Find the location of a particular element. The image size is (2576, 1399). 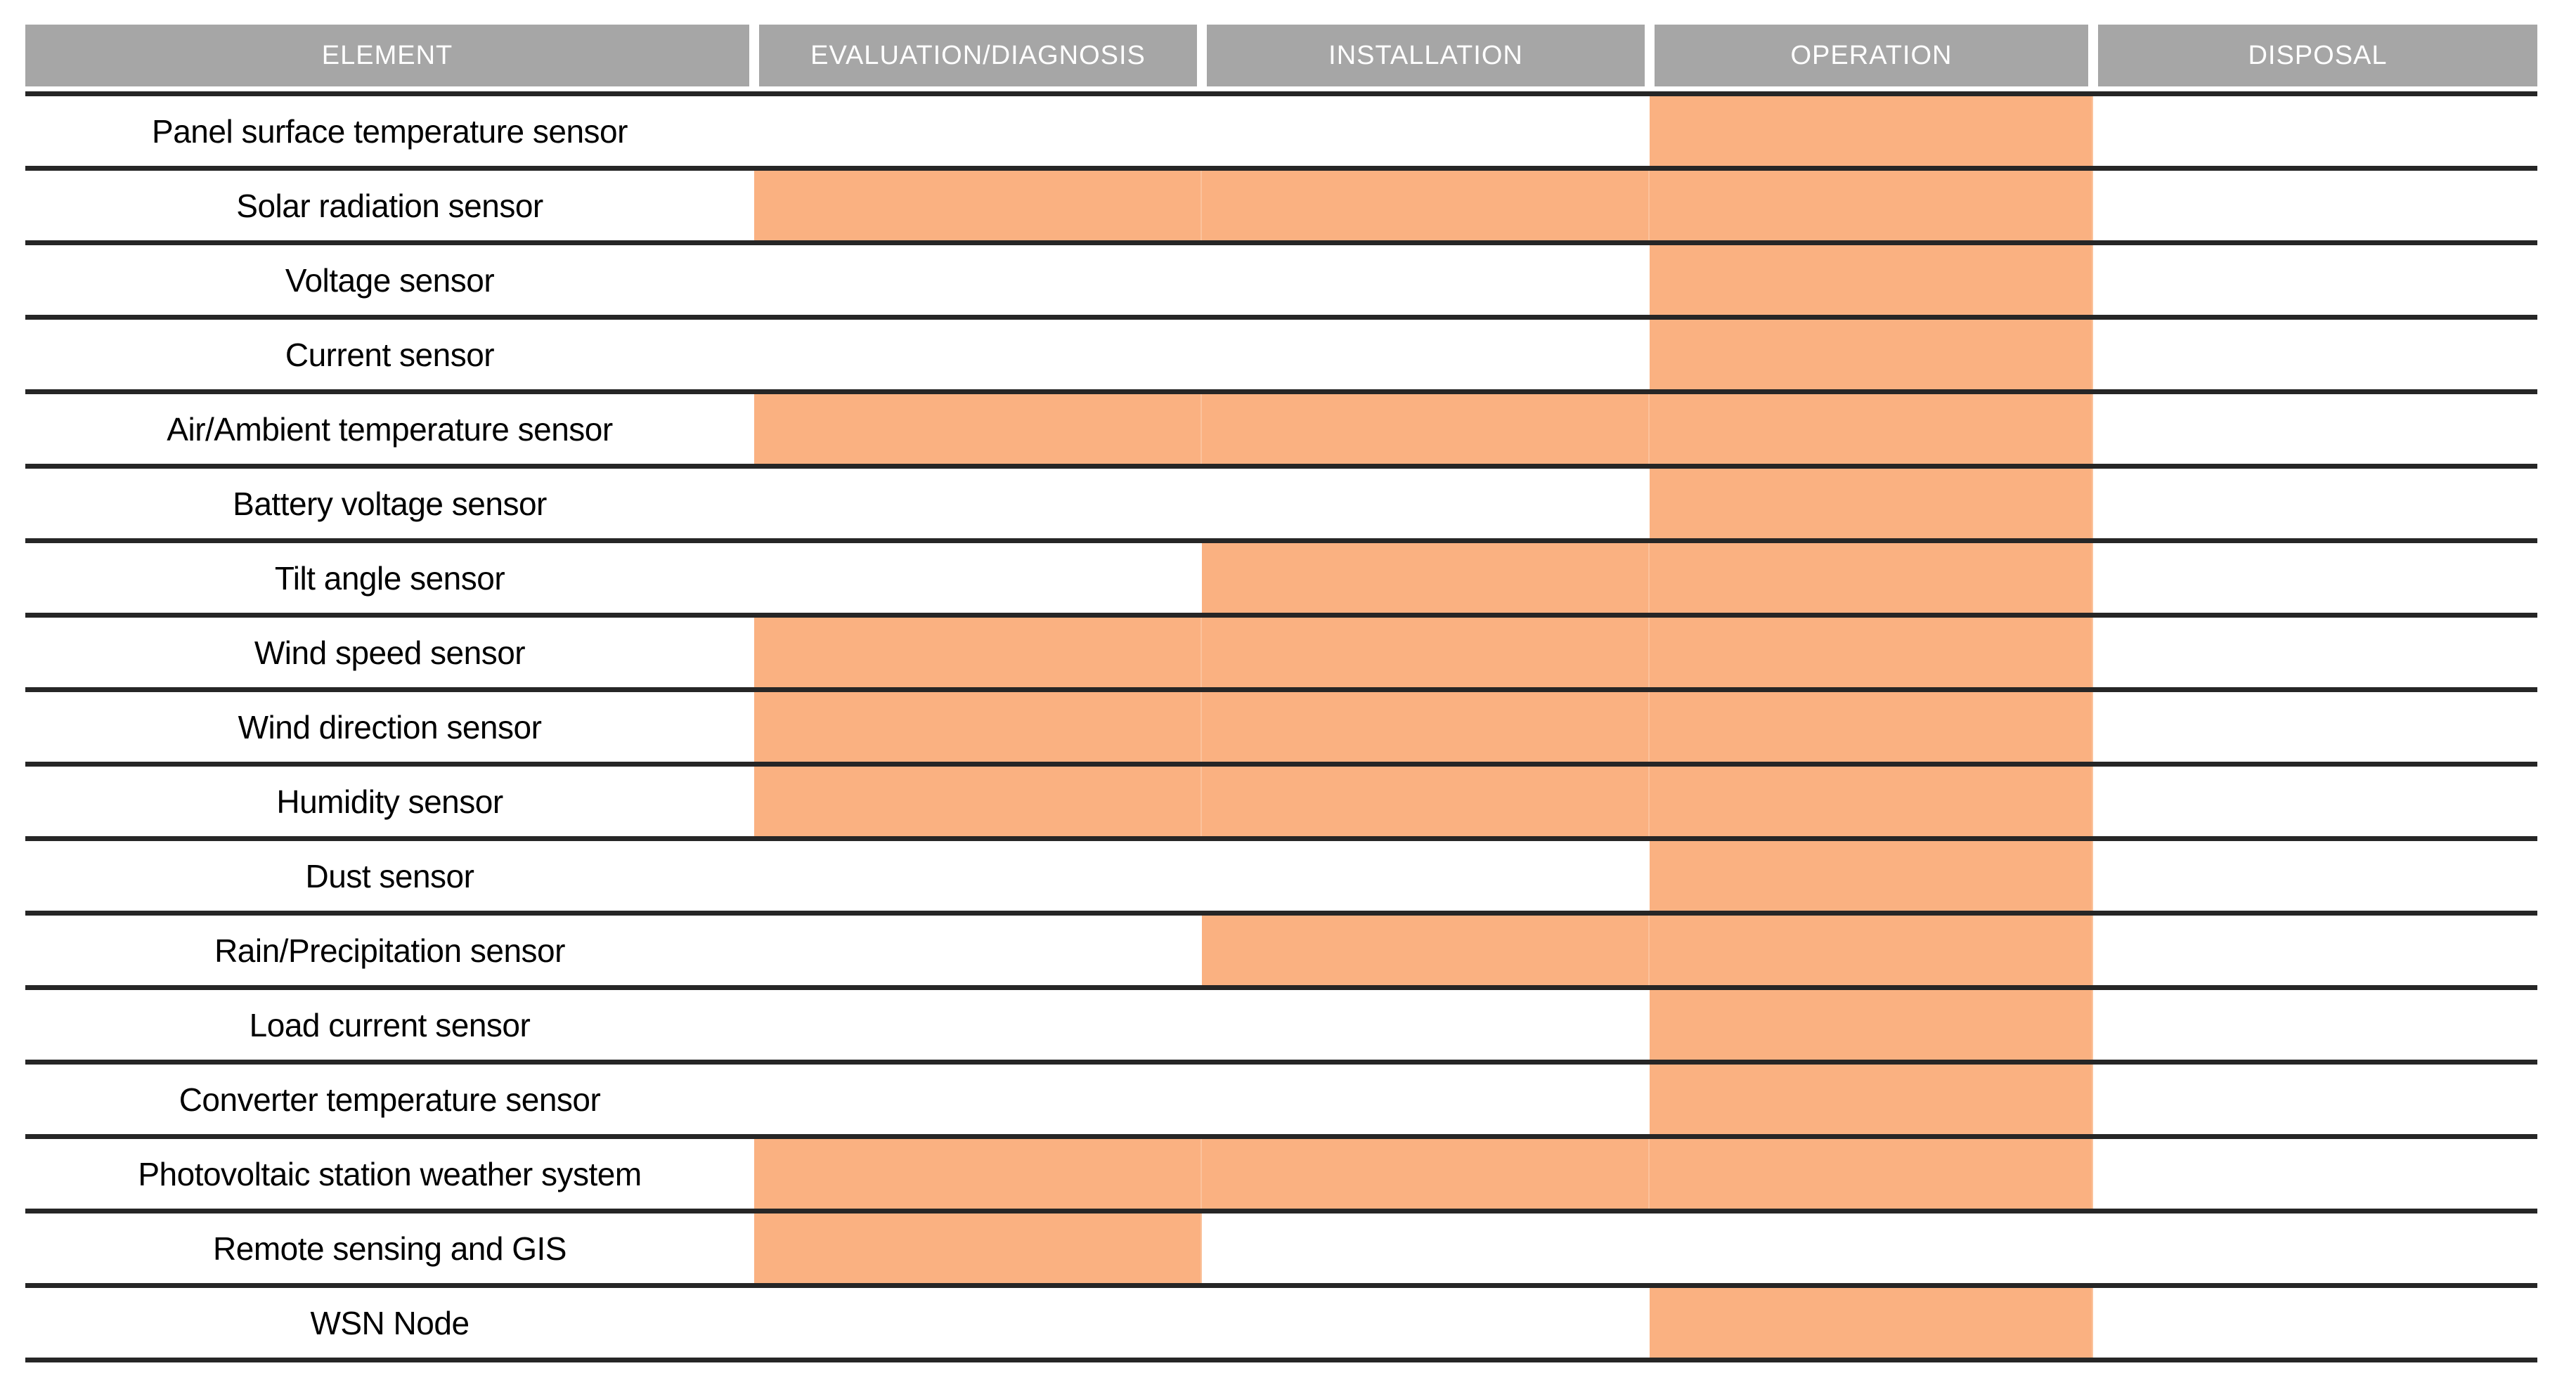

table-row: Voltage sensor is located at coordinates (1281, 283).